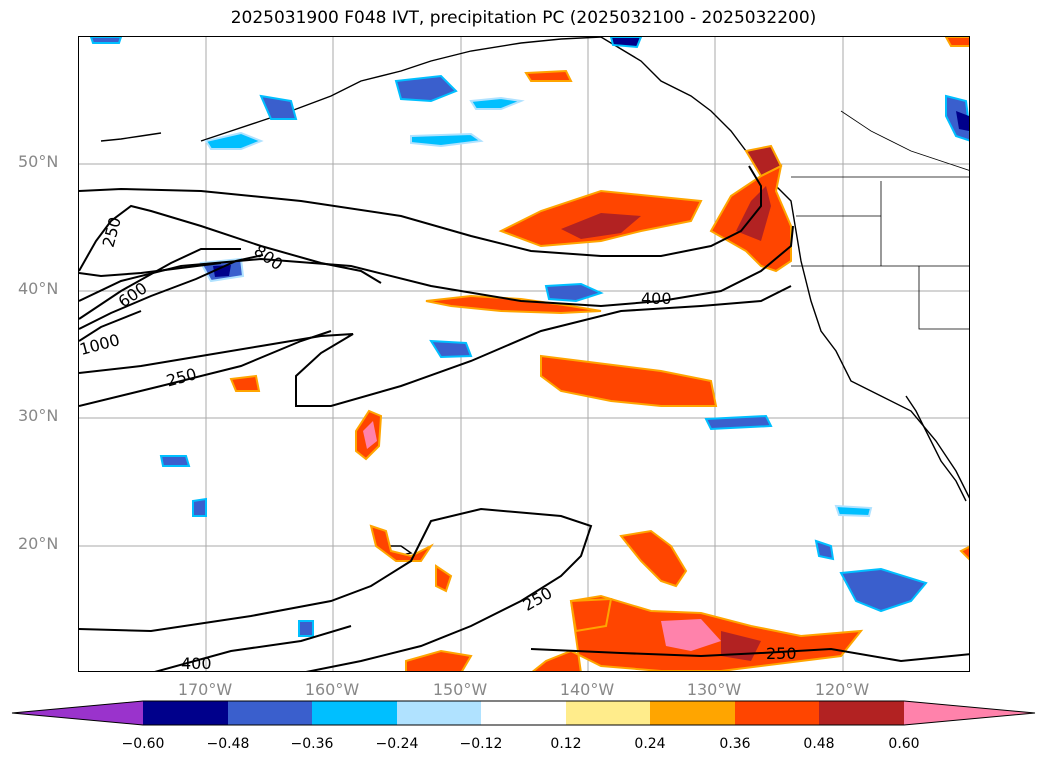  What do you see at coordinates (245, 383) in the screenshot?
I see `precip-pos-33n-west` at bounding box center [245, 383].